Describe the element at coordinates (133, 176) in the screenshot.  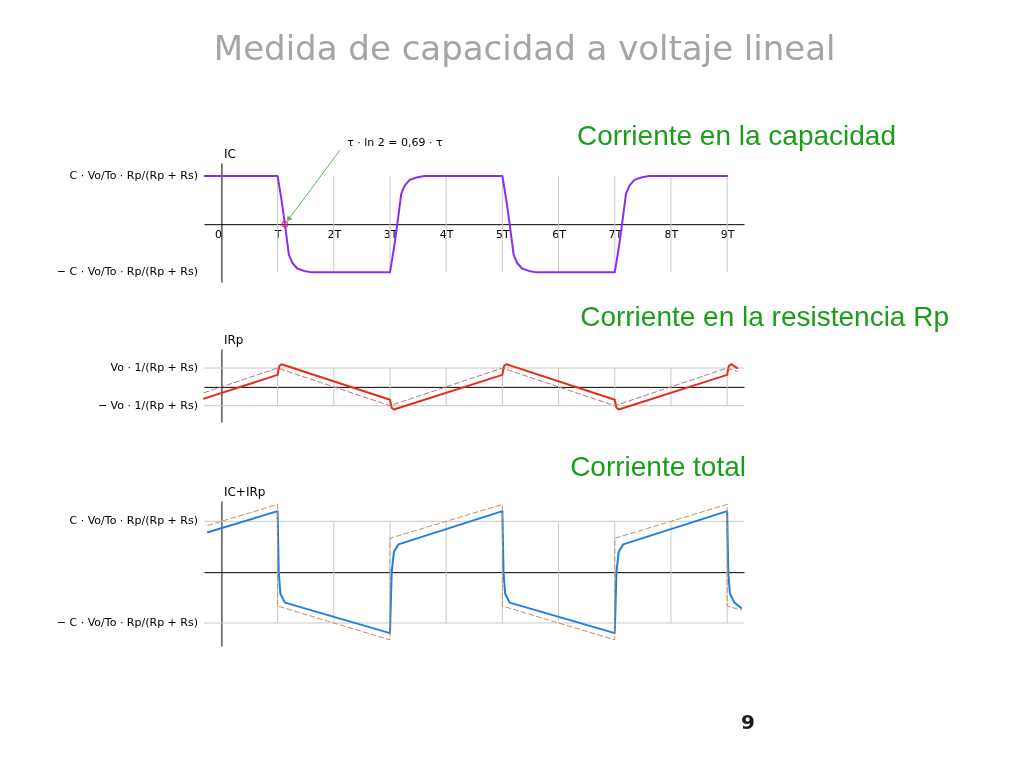
I see `text: C · Vo/To · Rp/(Rp + Rs)` at that location.